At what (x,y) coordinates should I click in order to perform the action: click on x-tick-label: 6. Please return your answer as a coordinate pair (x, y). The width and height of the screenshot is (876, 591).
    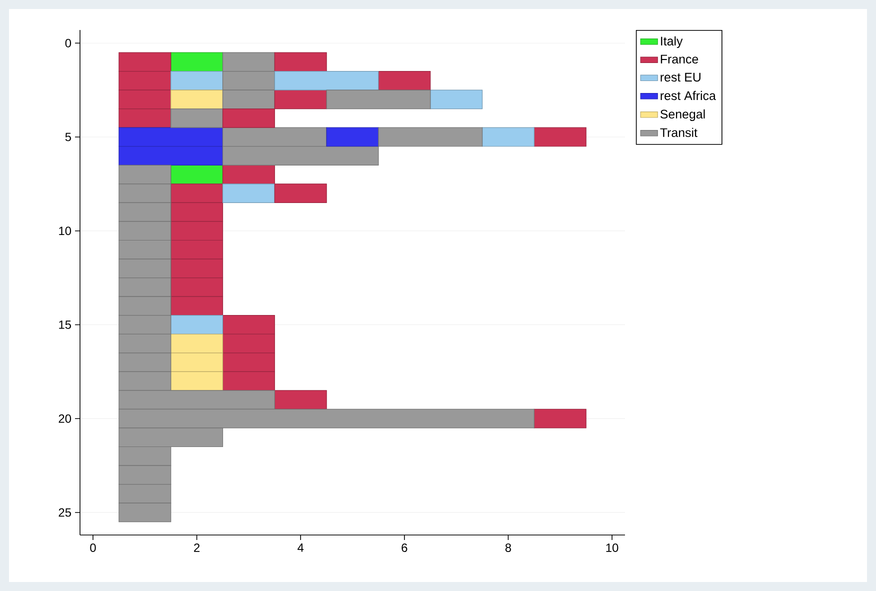
    Looking at the image, I should click on (405, 547).